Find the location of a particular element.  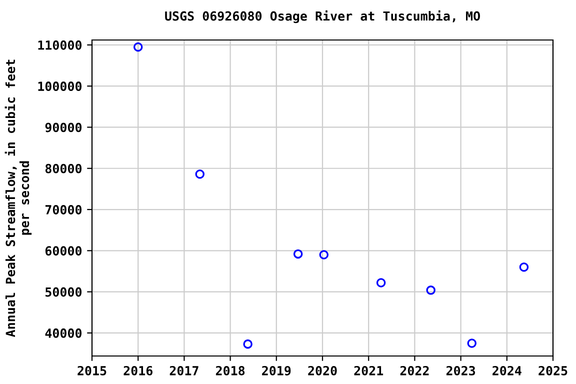

x-tick-label: 2025 is located at coordinates (553, 371).